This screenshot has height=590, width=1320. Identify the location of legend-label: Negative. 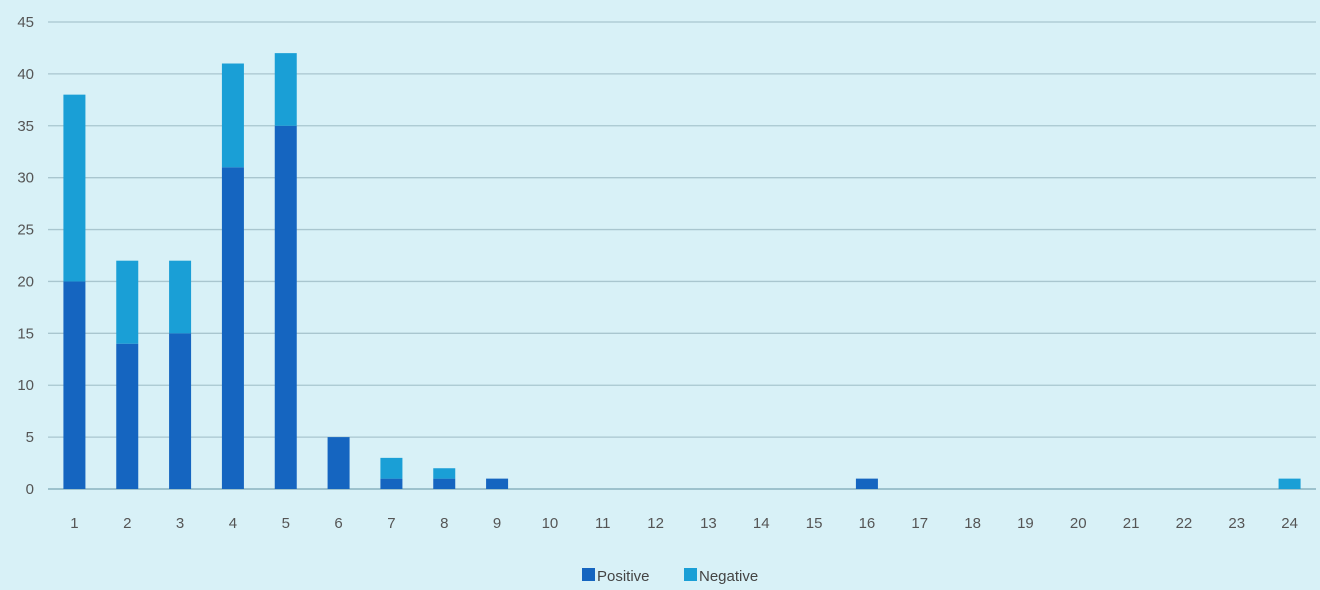
(728, 576).